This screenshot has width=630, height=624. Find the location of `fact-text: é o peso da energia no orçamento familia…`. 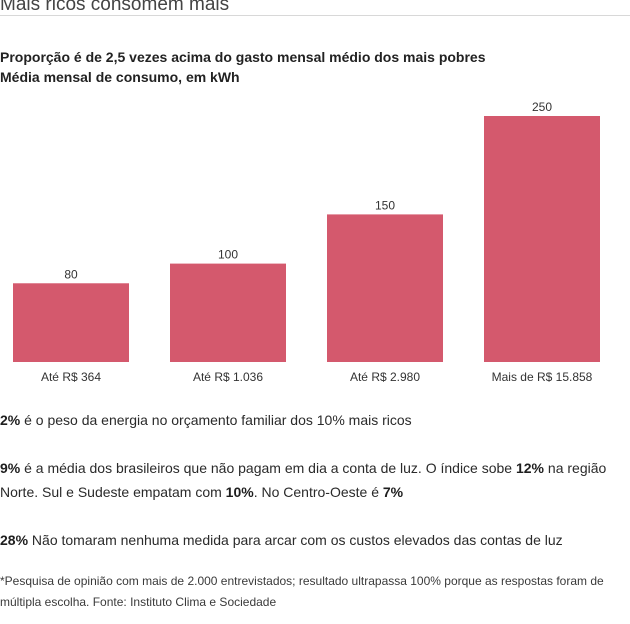

fact-text: é o peso da energia no orçamento familia… is located at coordinates (216, 420).